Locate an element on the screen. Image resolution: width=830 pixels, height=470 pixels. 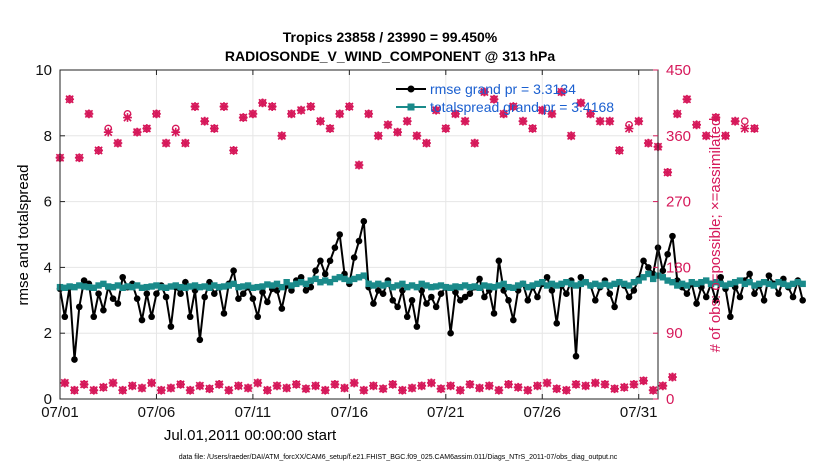
x-tick-label: 07/01 is located at coordinates (60, 412).